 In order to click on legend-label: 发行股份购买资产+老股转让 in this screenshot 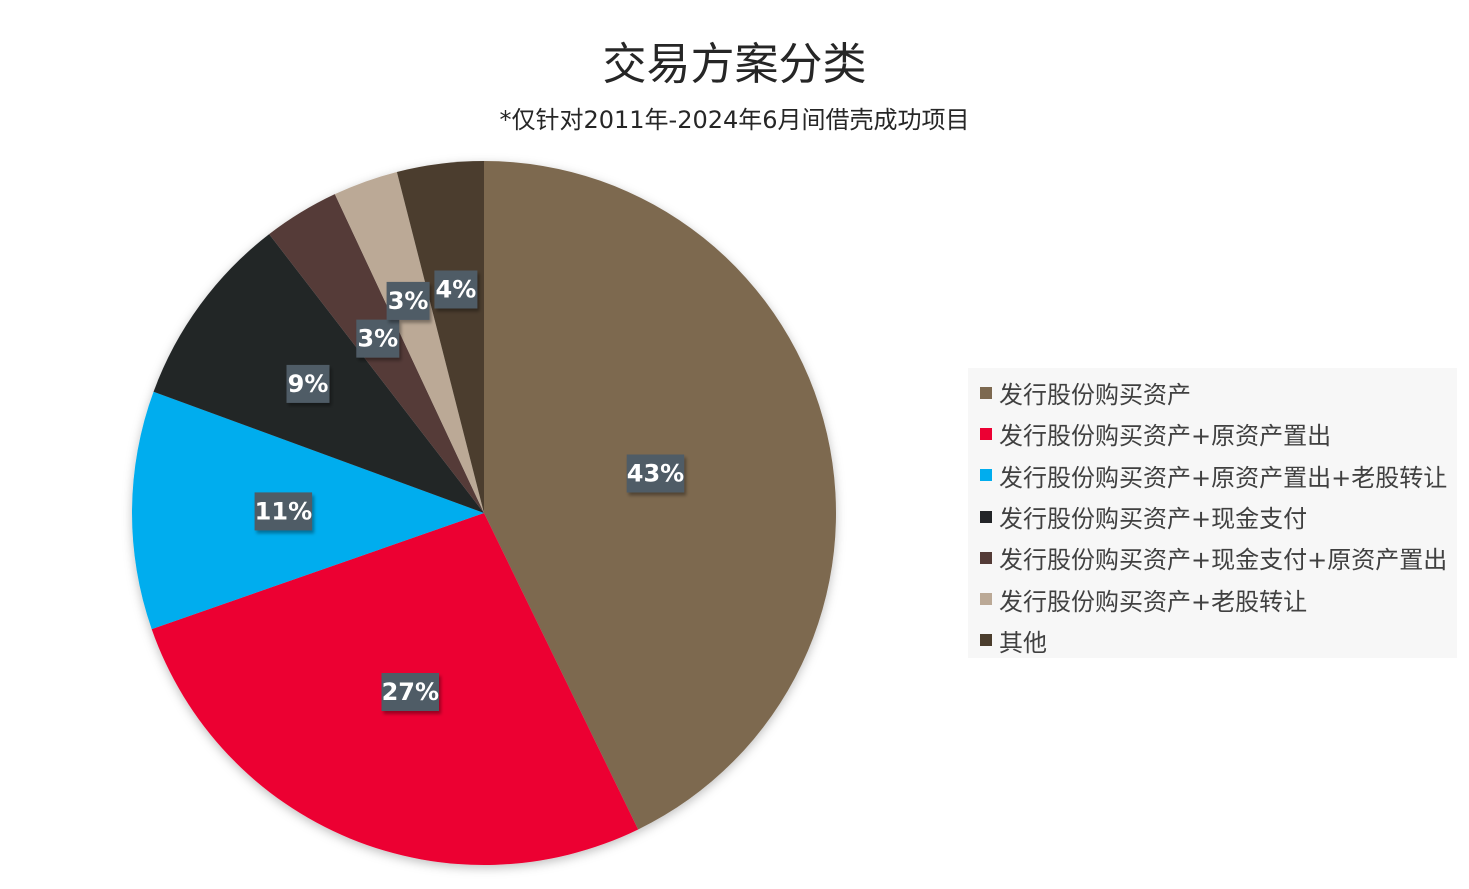, I will do `click(1153, 601)`.